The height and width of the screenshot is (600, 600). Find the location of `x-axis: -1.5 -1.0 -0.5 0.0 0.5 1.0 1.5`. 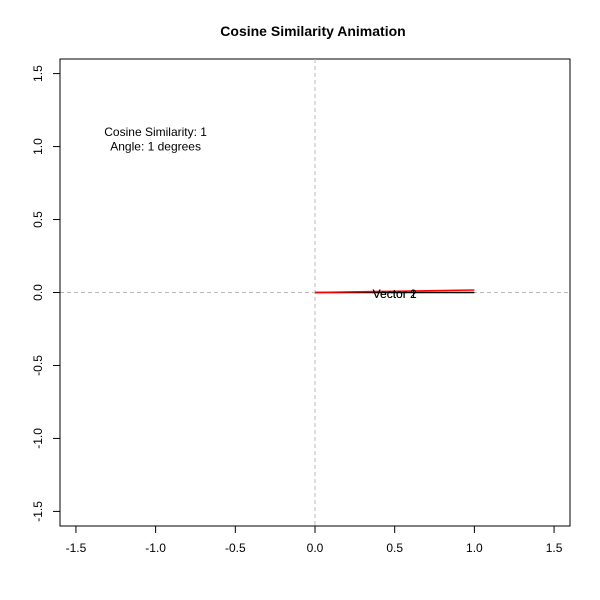

x-axis: -1.5 -1.0 -0.5 0.0 0.5 1.0 1.5 is located at coordinates (314, 540).